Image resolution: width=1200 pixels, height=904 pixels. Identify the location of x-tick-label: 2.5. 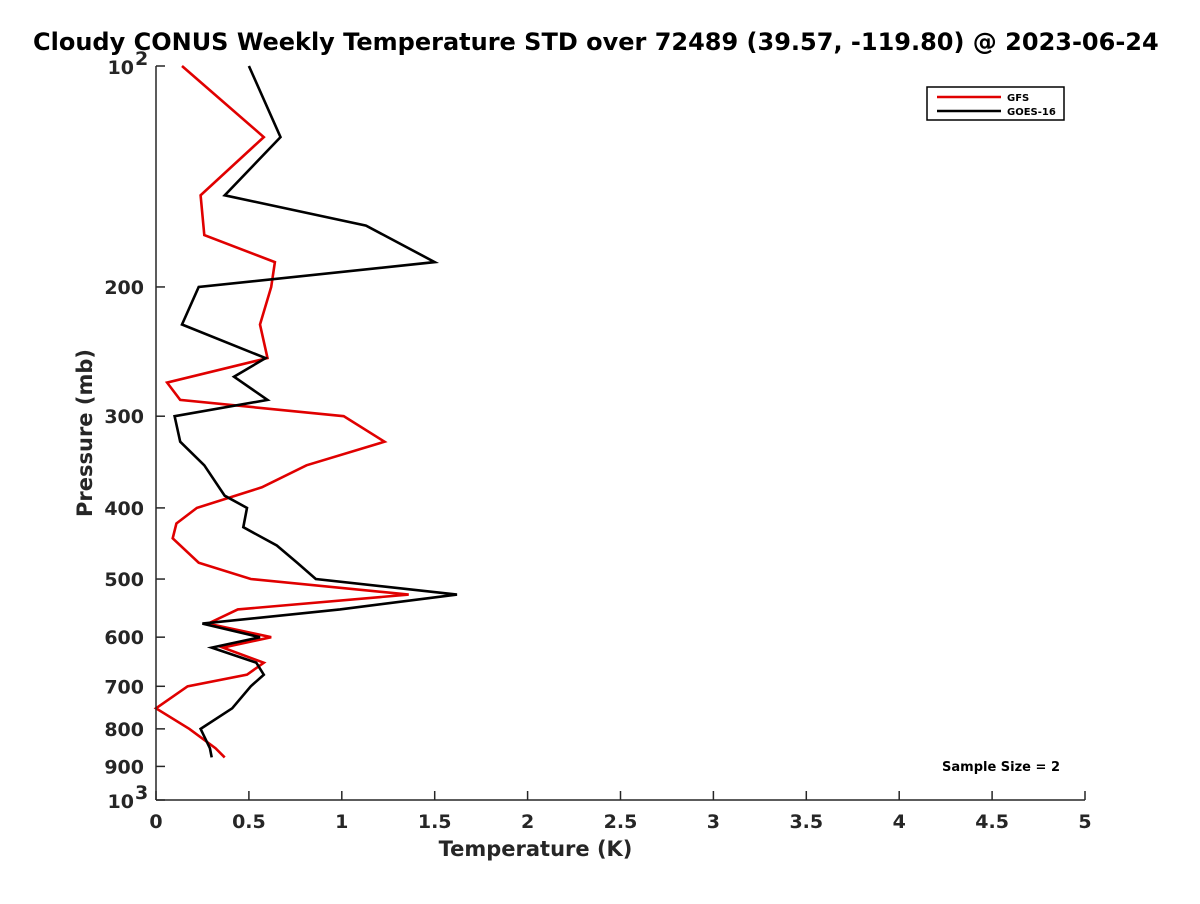
(621, 822).